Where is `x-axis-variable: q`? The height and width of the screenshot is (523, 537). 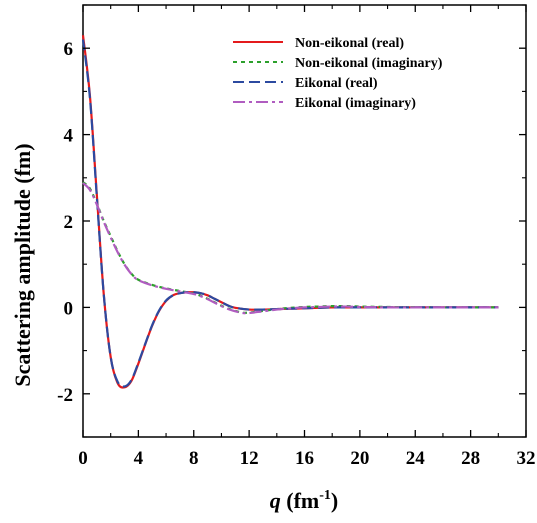
x-axis-variable: q is located at coordinates (275, 500).